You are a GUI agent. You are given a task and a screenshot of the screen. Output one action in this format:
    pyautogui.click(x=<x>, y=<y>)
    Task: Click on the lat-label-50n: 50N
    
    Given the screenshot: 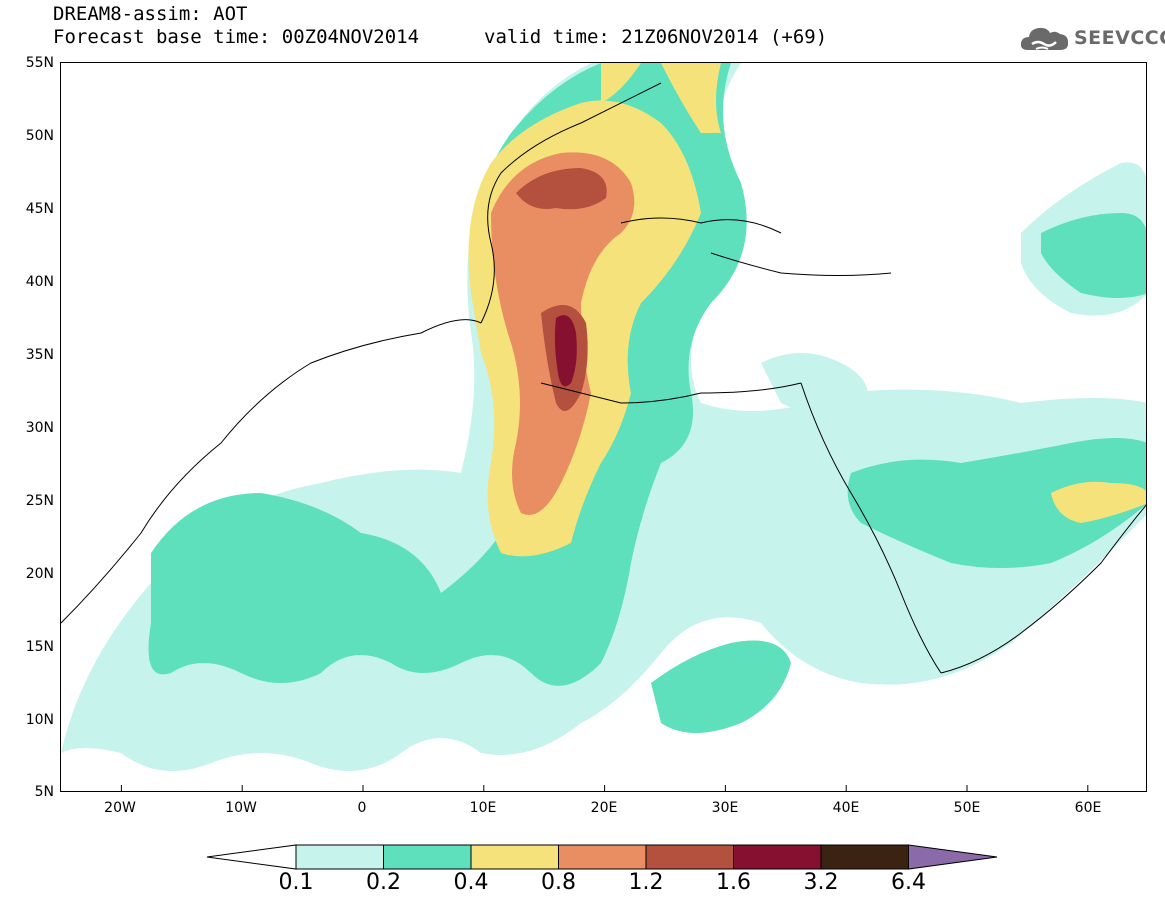 What is the action you would take?
    pyautogui.click(x=39, y=136)
    